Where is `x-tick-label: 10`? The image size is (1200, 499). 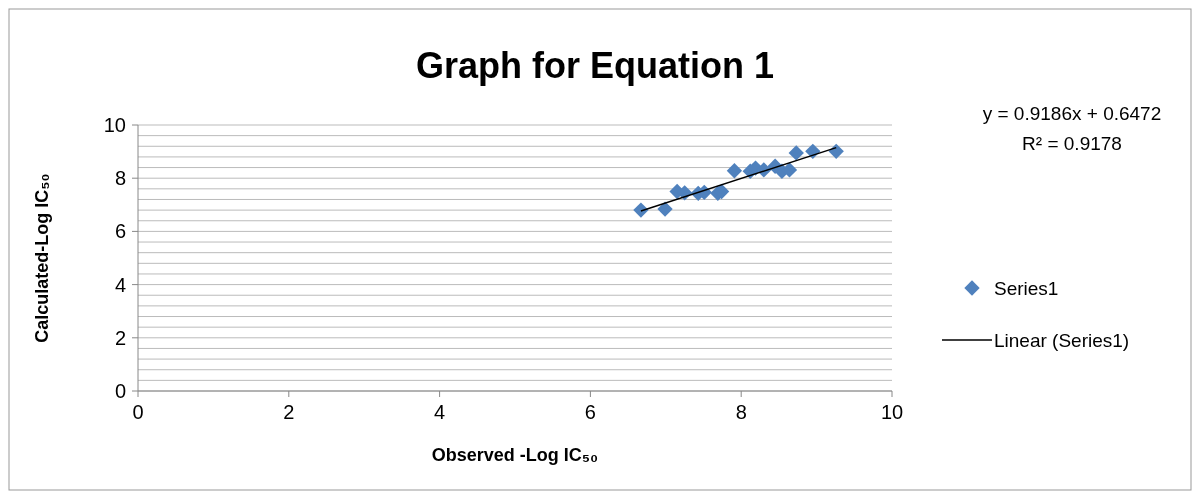
x-tick-label: 10 is located at coordinates (892, 412).